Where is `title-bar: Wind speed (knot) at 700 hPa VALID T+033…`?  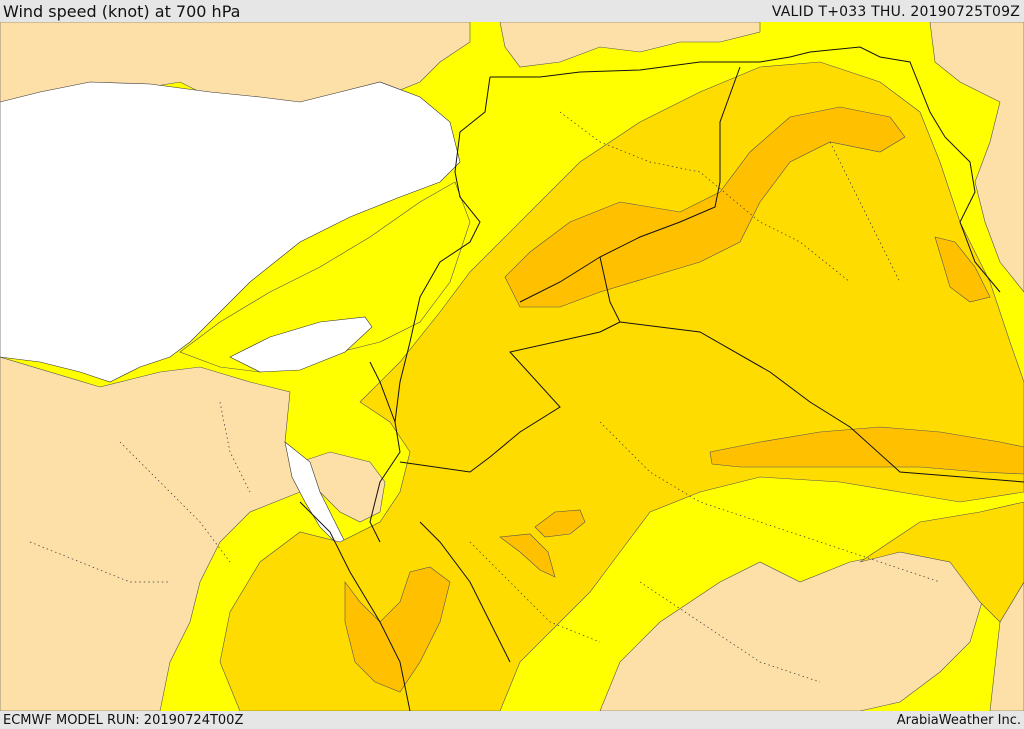
title-bar: Wind speed (knot) at 700 hPa VALID T+033… is located at coordinates (512, 11).